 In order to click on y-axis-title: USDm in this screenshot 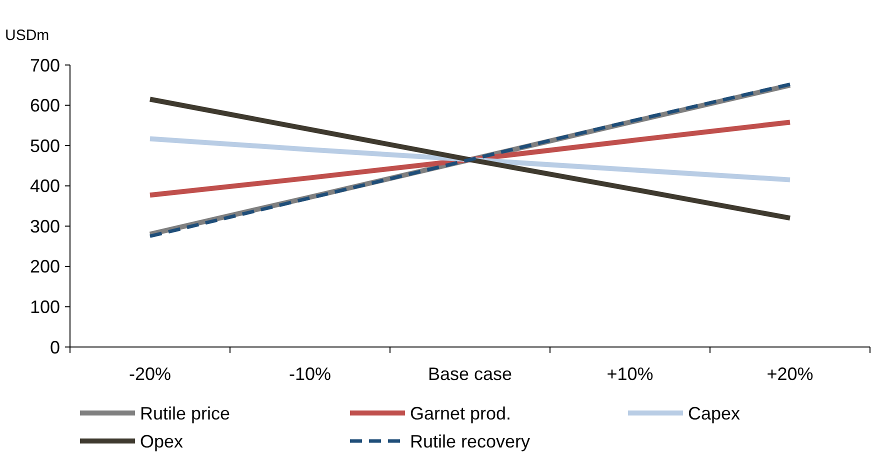, I will do `click(27, 35)`.